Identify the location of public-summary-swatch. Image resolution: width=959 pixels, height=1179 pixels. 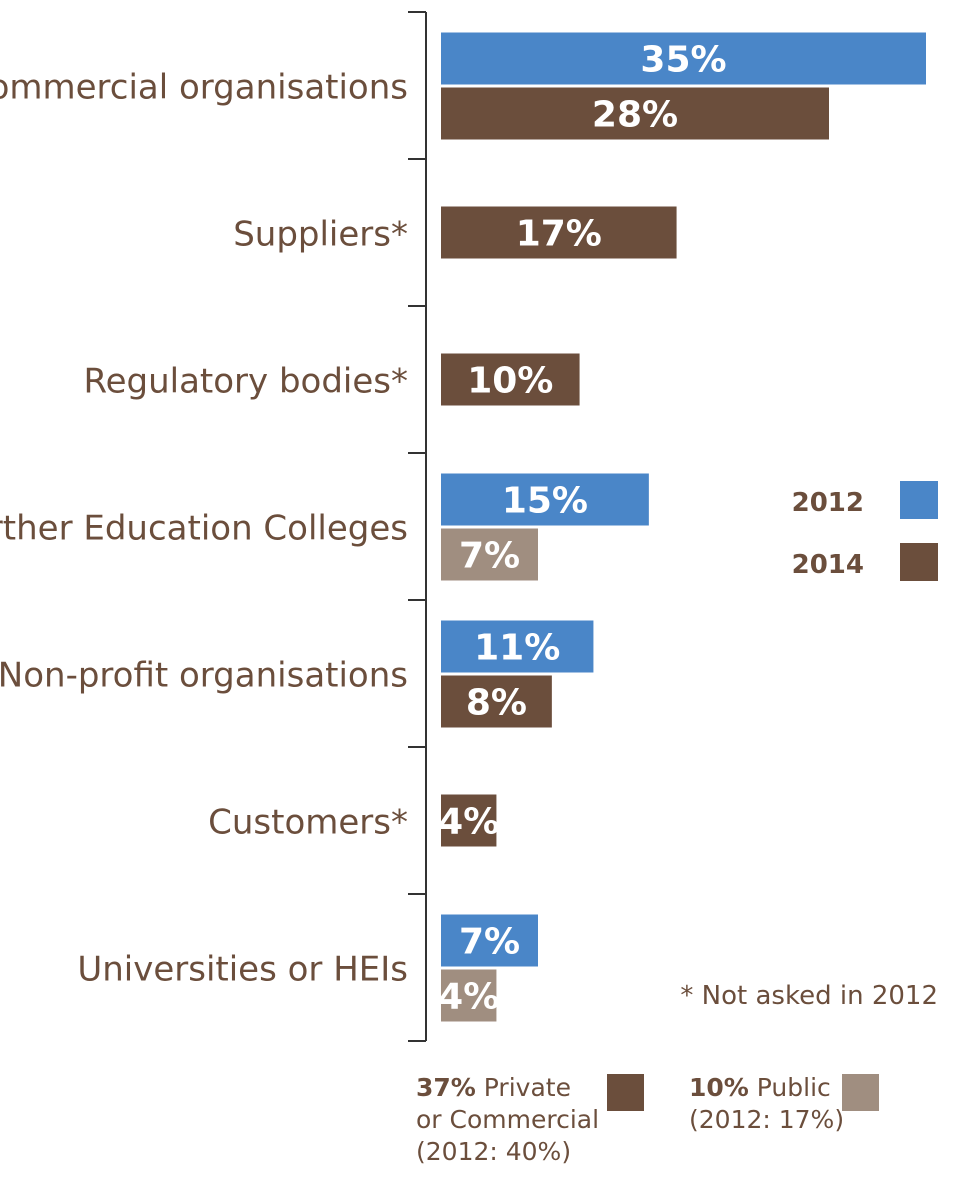
(860, 1092).